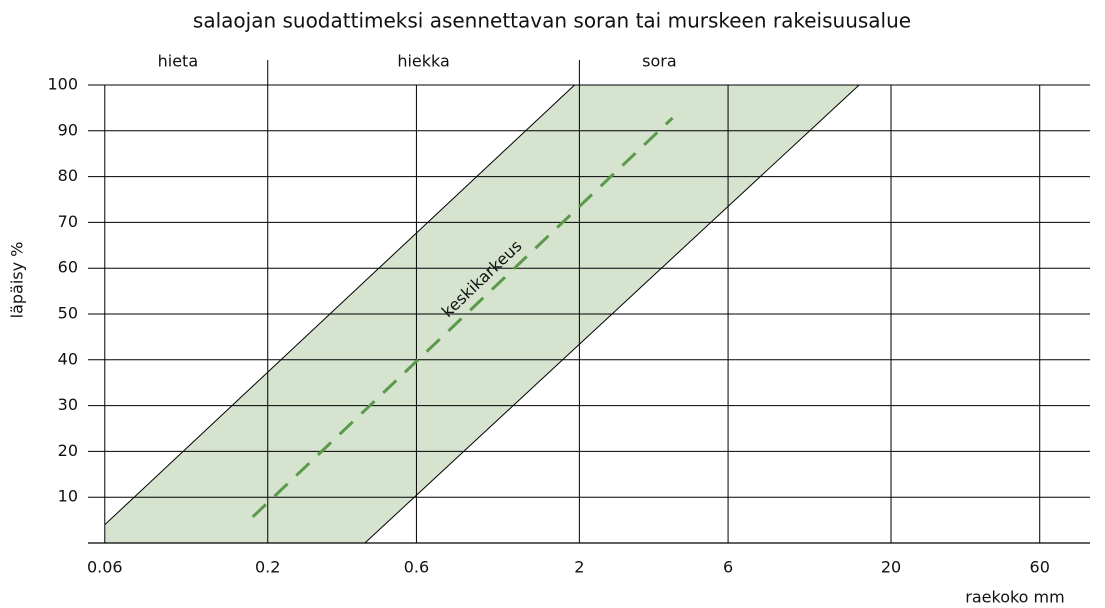 The image size is (1105, 608). Describe the element at coordinates (17, 280) in the screenshot. I see `y-axis-label: läpäisy %` at that location.